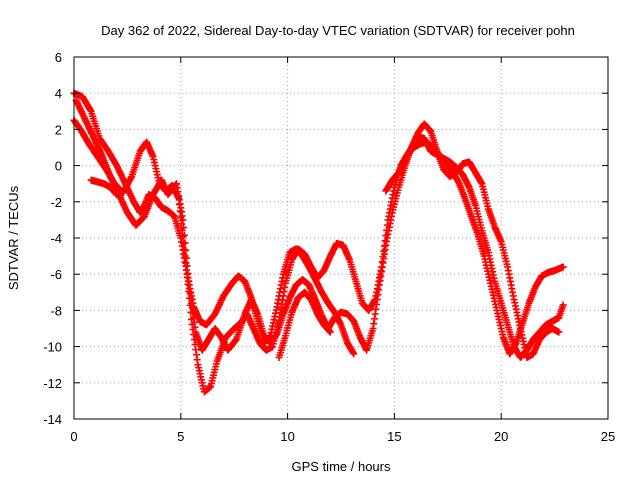  Describe the element at coordinates (58, 129) in the screenshot. I see `y-tick-label: 2` at that location.